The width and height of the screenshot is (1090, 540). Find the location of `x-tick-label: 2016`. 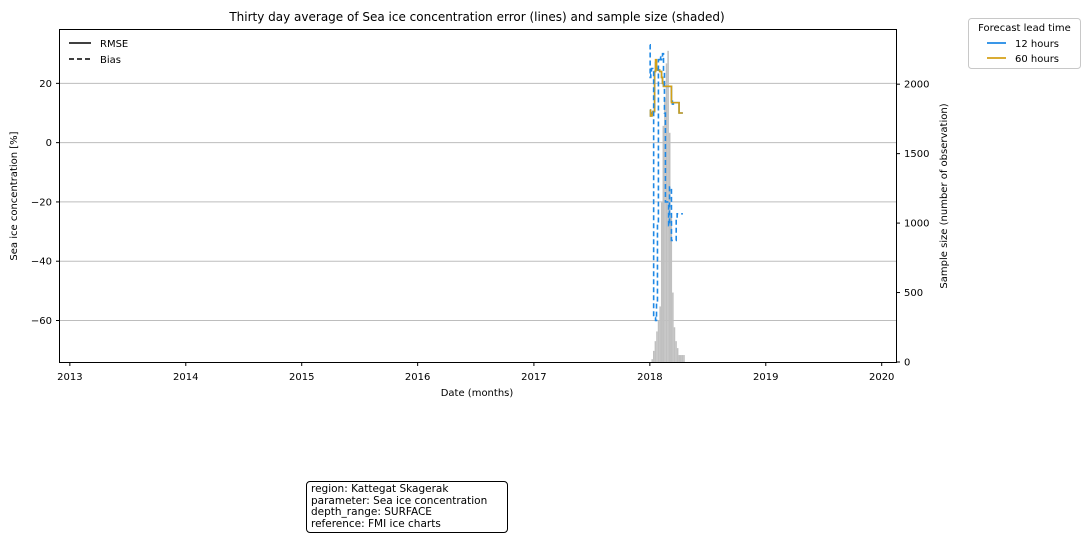

x-tick-label: 2016 is located at coordinates (417, 377).